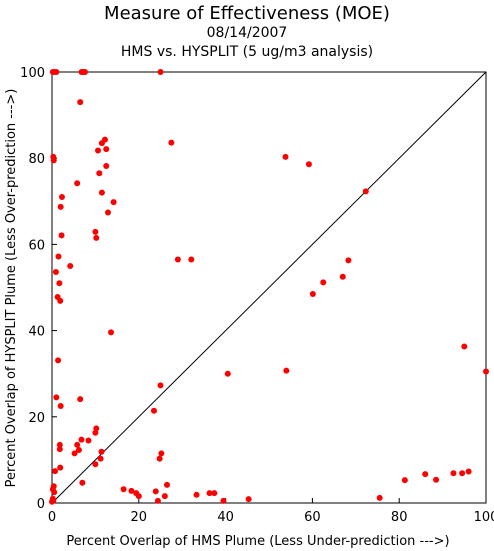 This screenshot has width=494, height=551. I want to click on y-tick-label: 80, so click(36, 159).